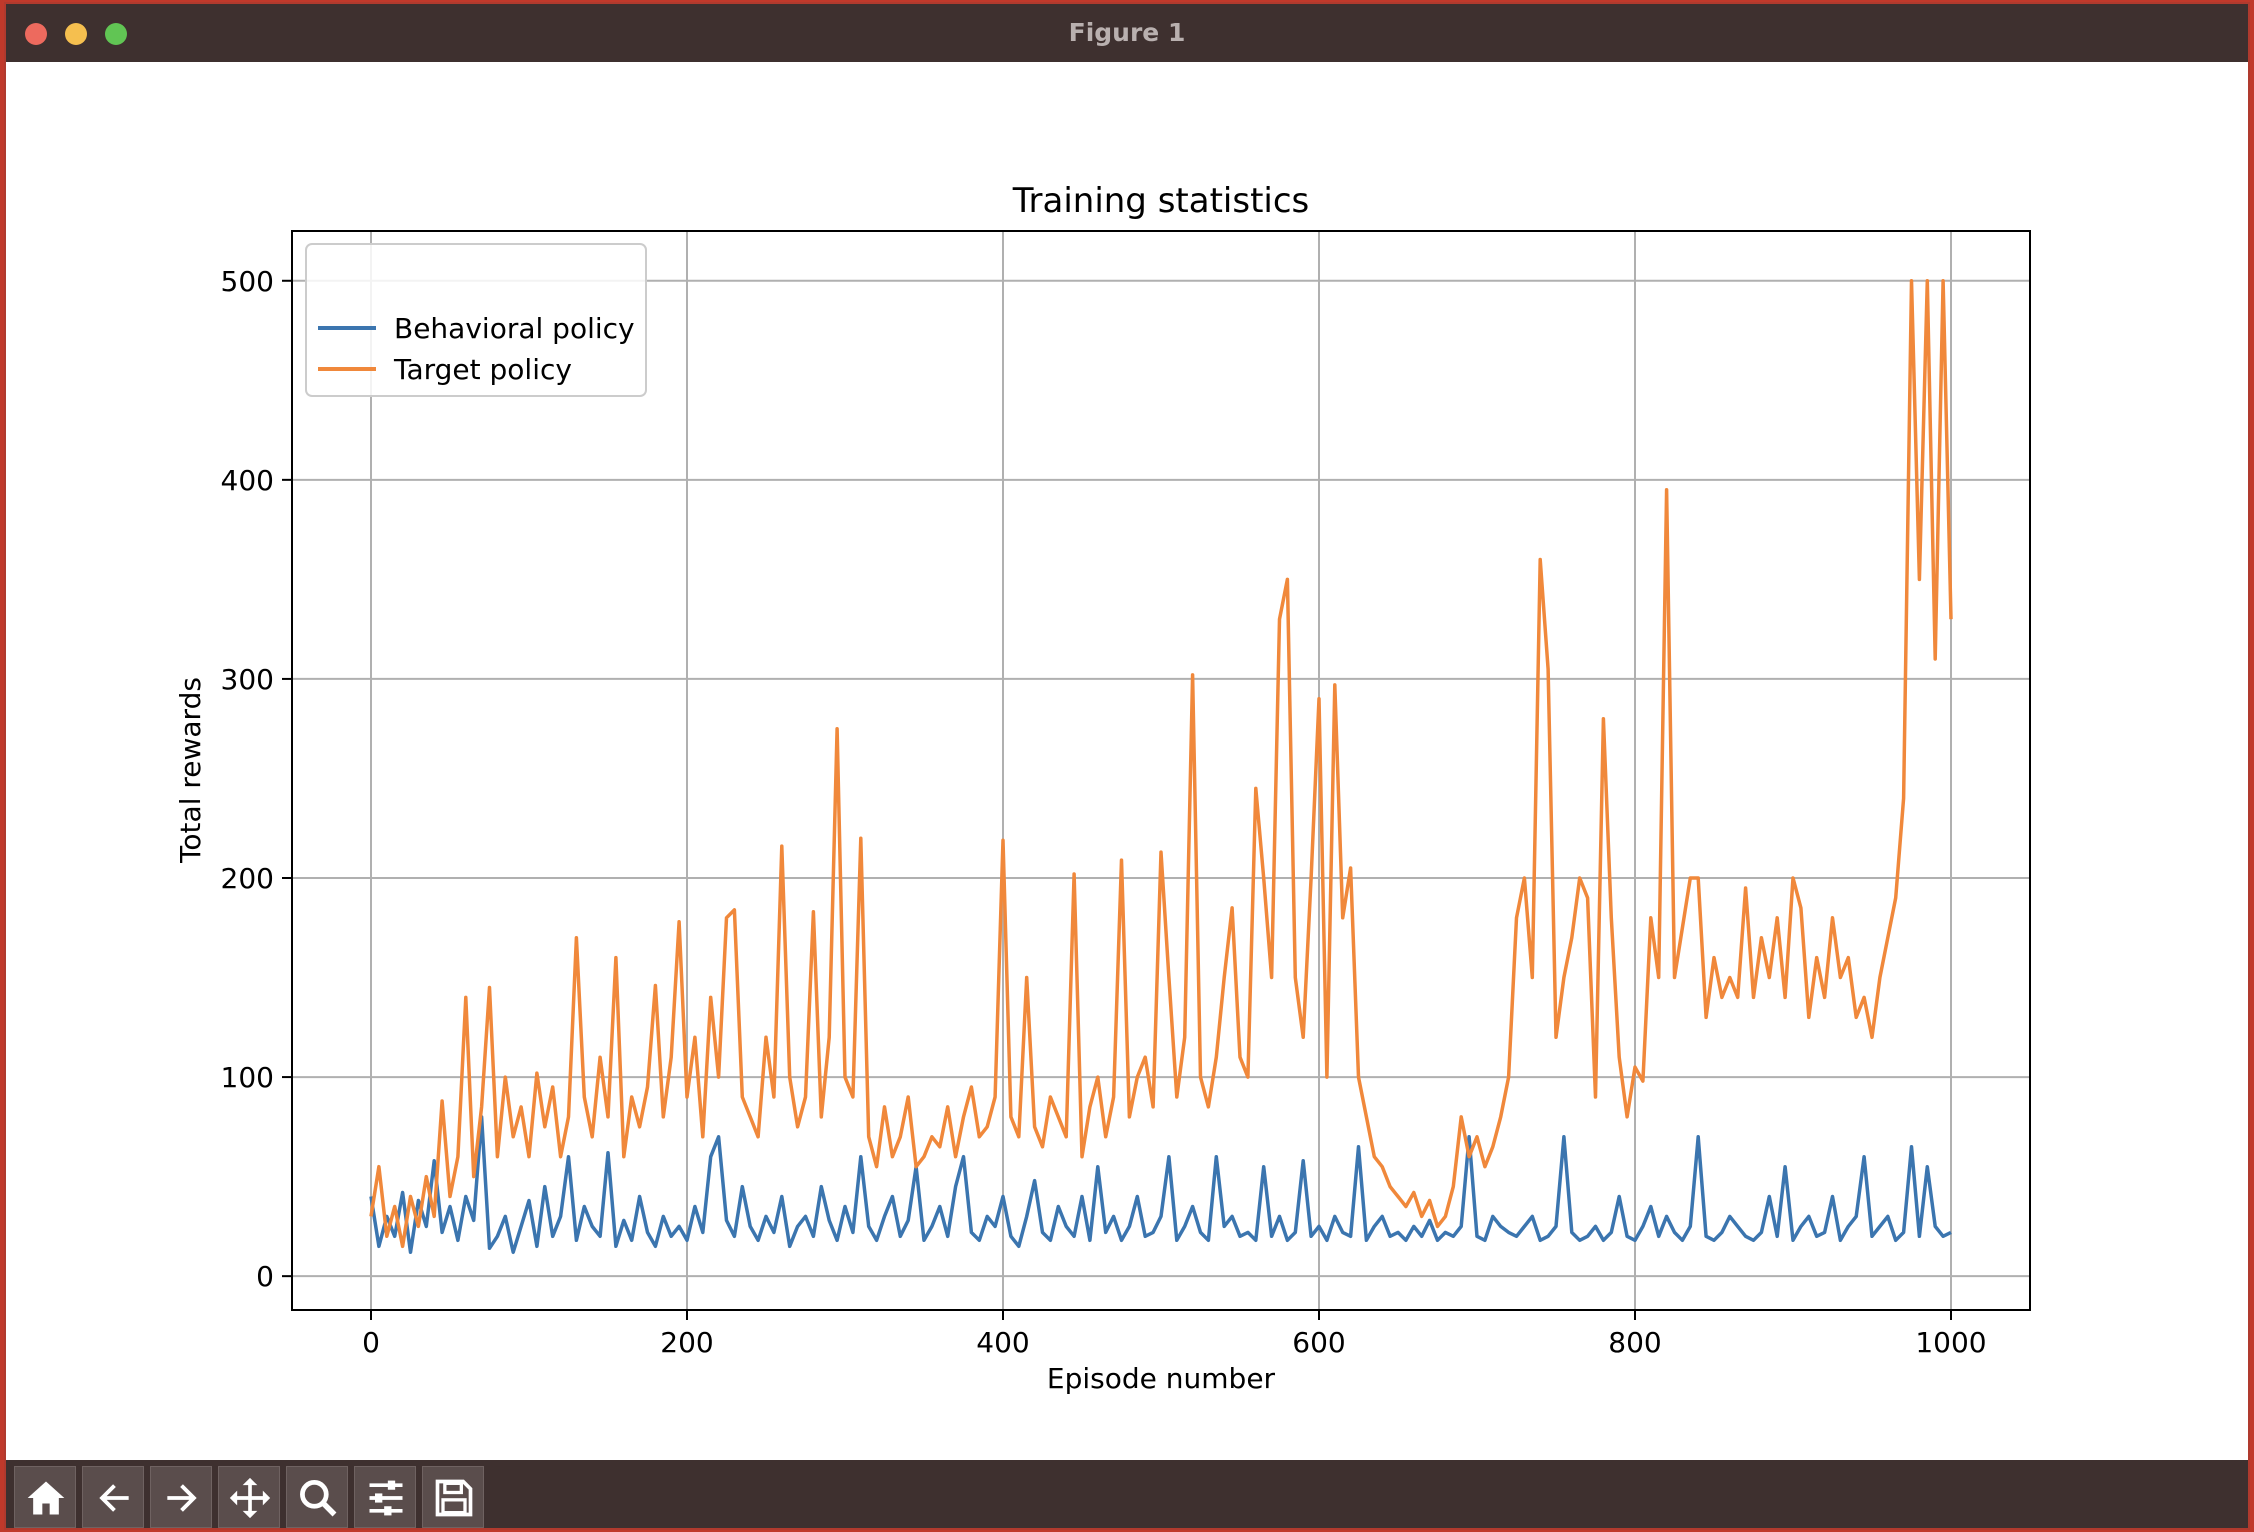 Image resolution: width=2254 pixels, height=1532 pixels. I want to click on forward-button, so click(181, 1497).